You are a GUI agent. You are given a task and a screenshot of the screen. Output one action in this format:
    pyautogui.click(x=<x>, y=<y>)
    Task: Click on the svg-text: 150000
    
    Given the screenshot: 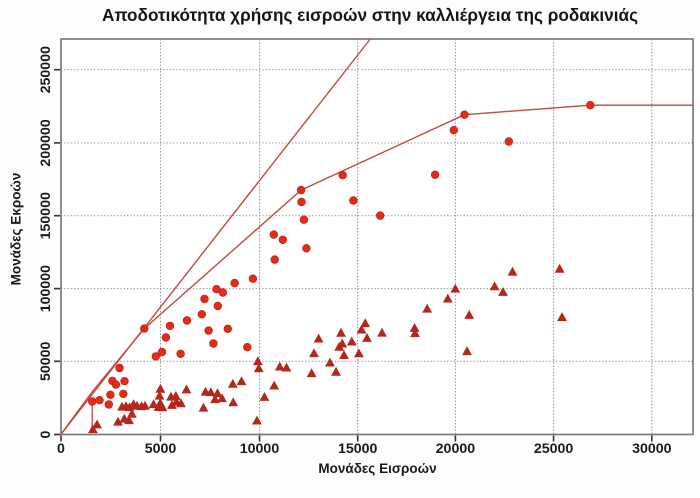 What is the action you would take?
    pyautogui.click(x=46, y=215)
    